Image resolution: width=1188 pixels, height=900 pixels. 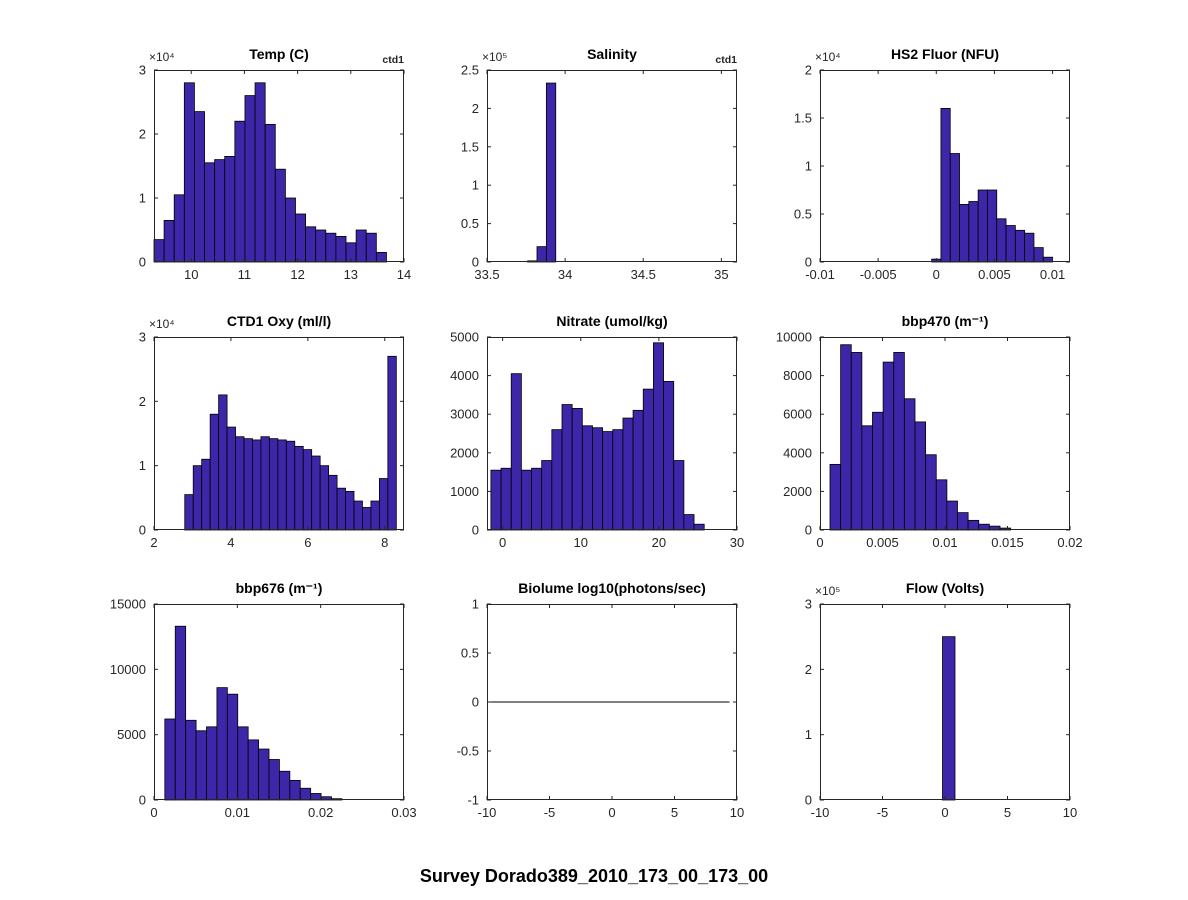 What do you see at coordinates (403, 812) in the screenshot?
I see `svg-text: 0.03` at bounding box center [403, 812].